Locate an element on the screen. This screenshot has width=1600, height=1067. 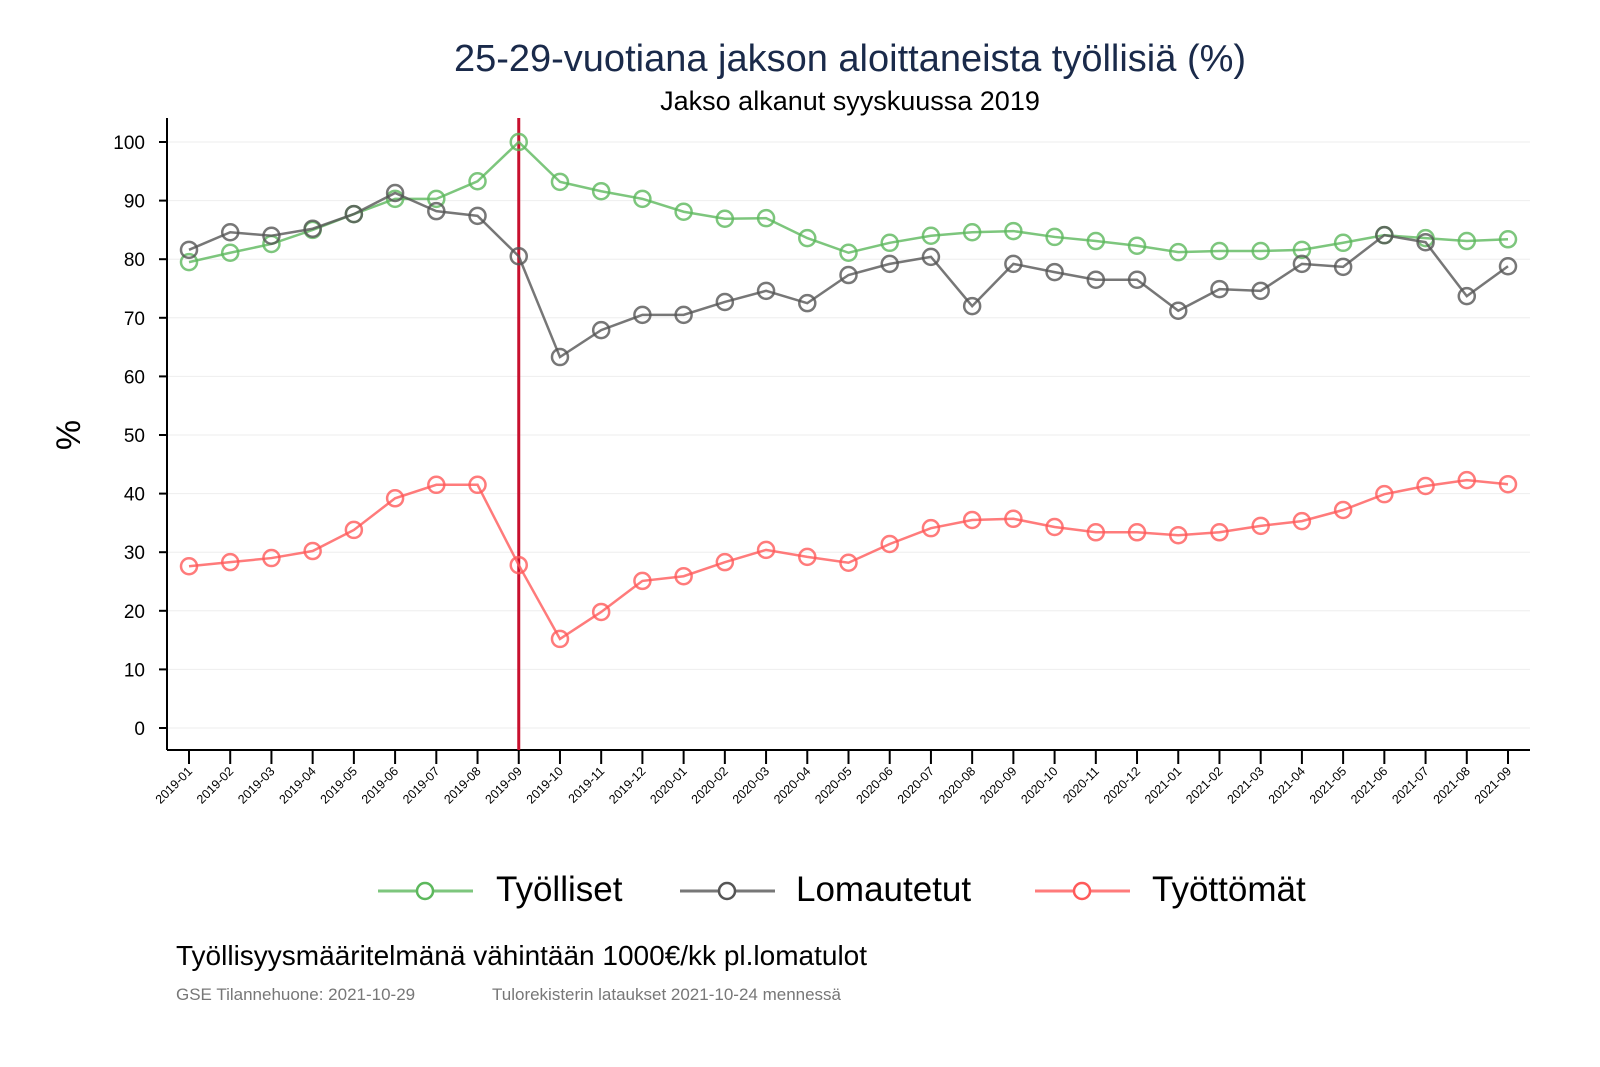
x-tick-label: 2020-02 is located at coordinates (710, 785).